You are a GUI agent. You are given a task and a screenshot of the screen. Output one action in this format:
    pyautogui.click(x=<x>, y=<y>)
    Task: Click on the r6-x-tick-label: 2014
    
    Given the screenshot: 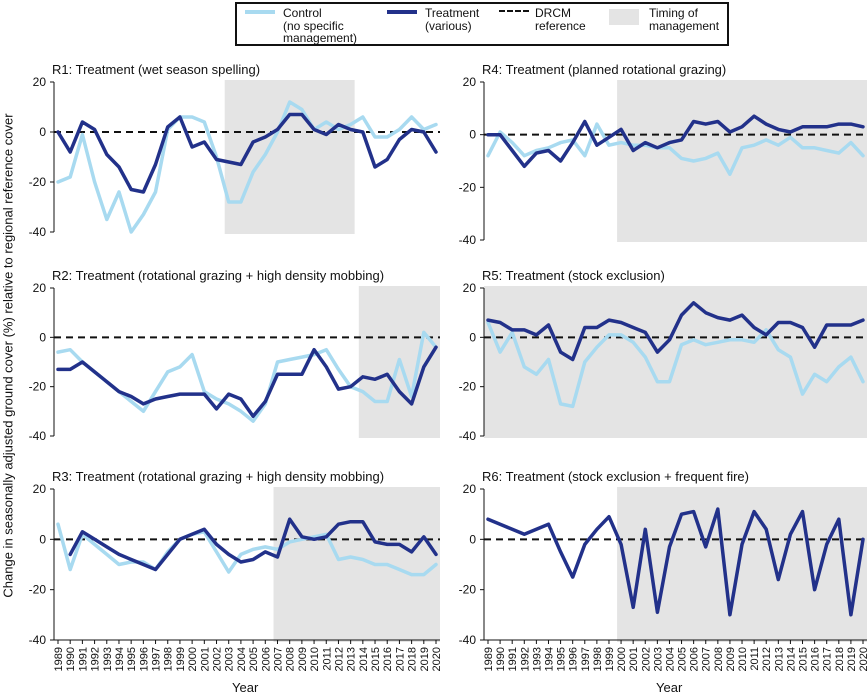 What is the action you would take?
    pyautogui.click(x=791, y=659)
    